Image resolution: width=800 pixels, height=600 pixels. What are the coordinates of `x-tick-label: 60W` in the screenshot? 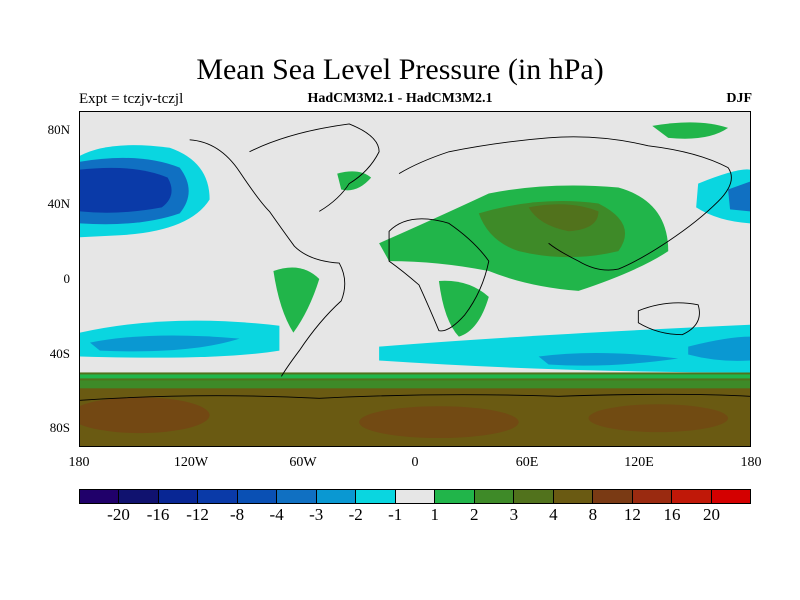 It's located at (303, 462).